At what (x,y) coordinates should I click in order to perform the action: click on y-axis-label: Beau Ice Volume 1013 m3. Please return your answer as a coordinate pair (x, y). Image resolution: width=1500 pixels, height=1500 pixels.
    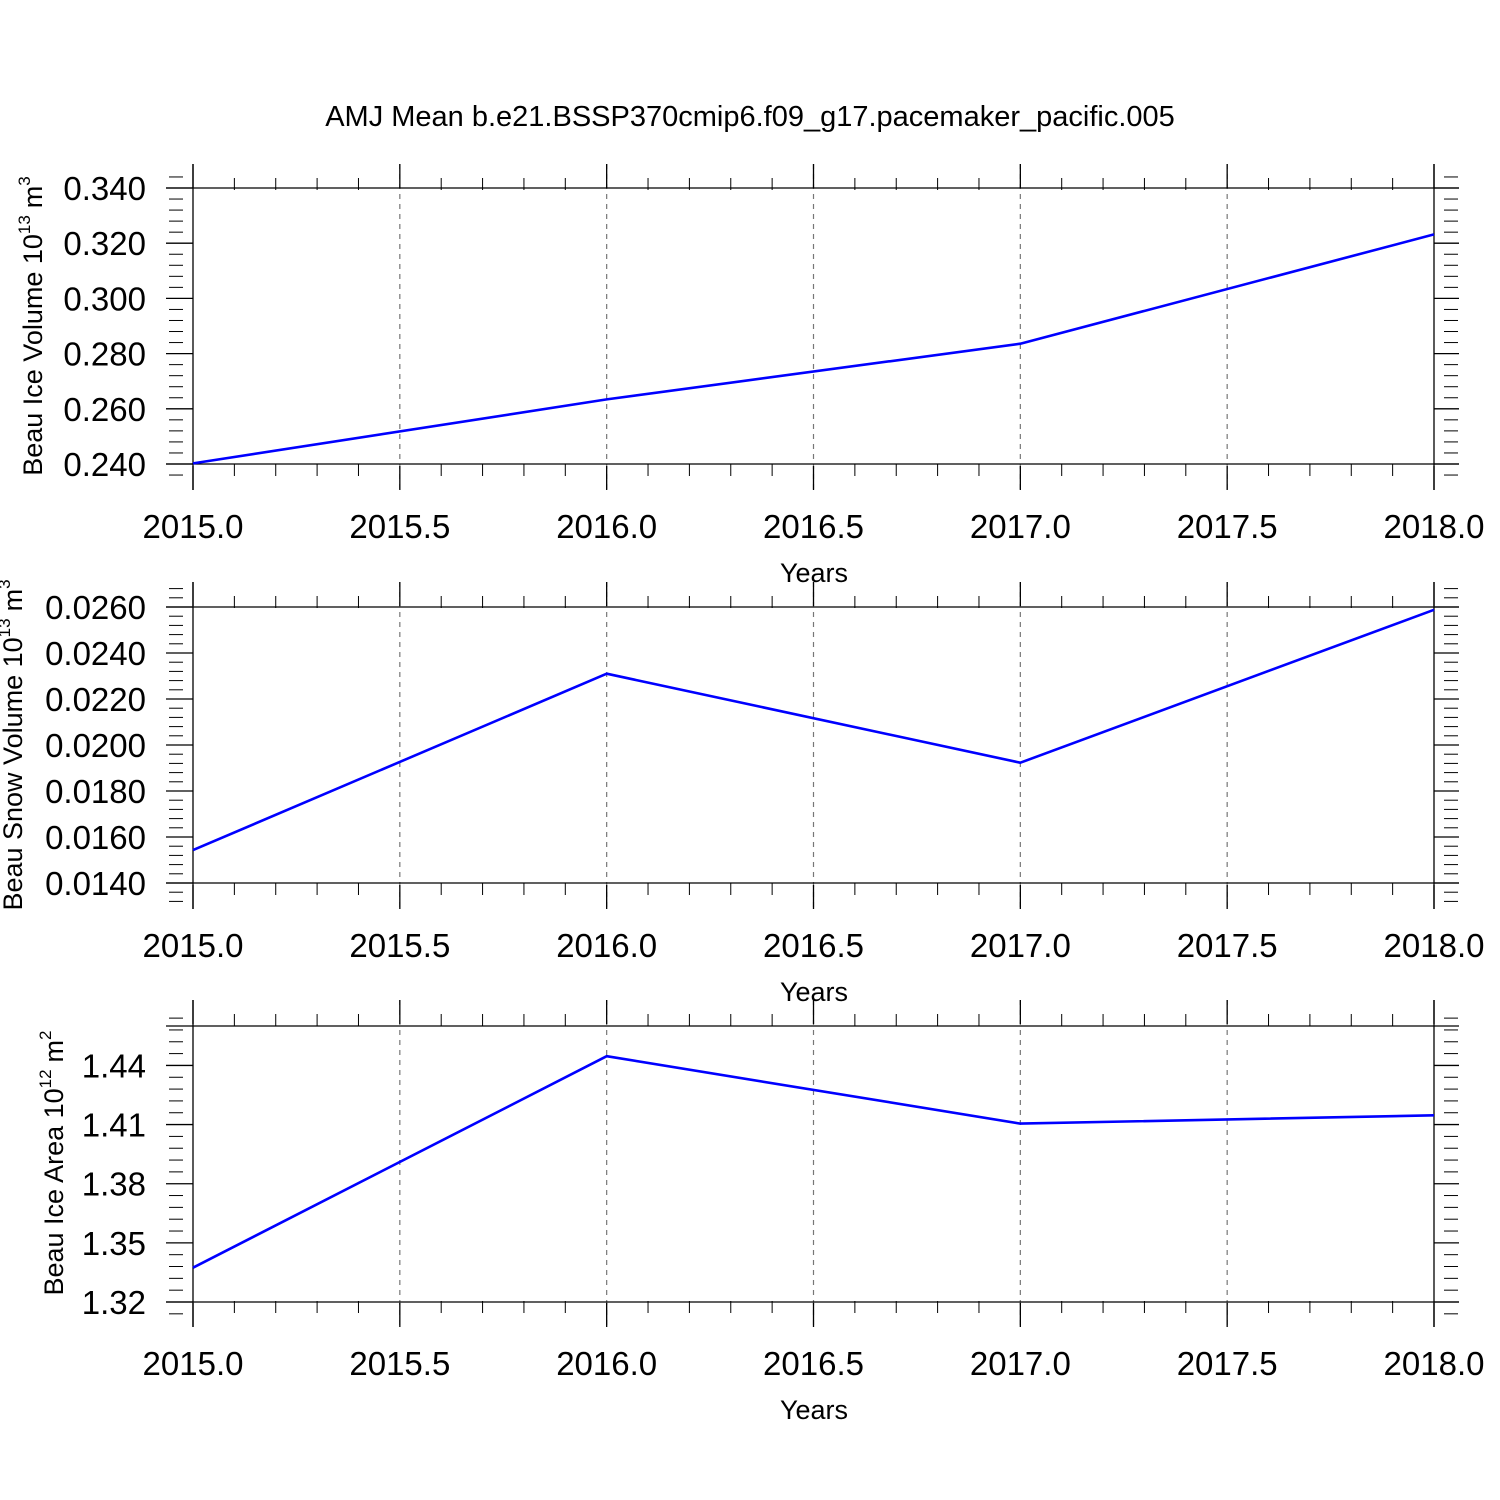
    Looking at the image, I should click on (31, 326).